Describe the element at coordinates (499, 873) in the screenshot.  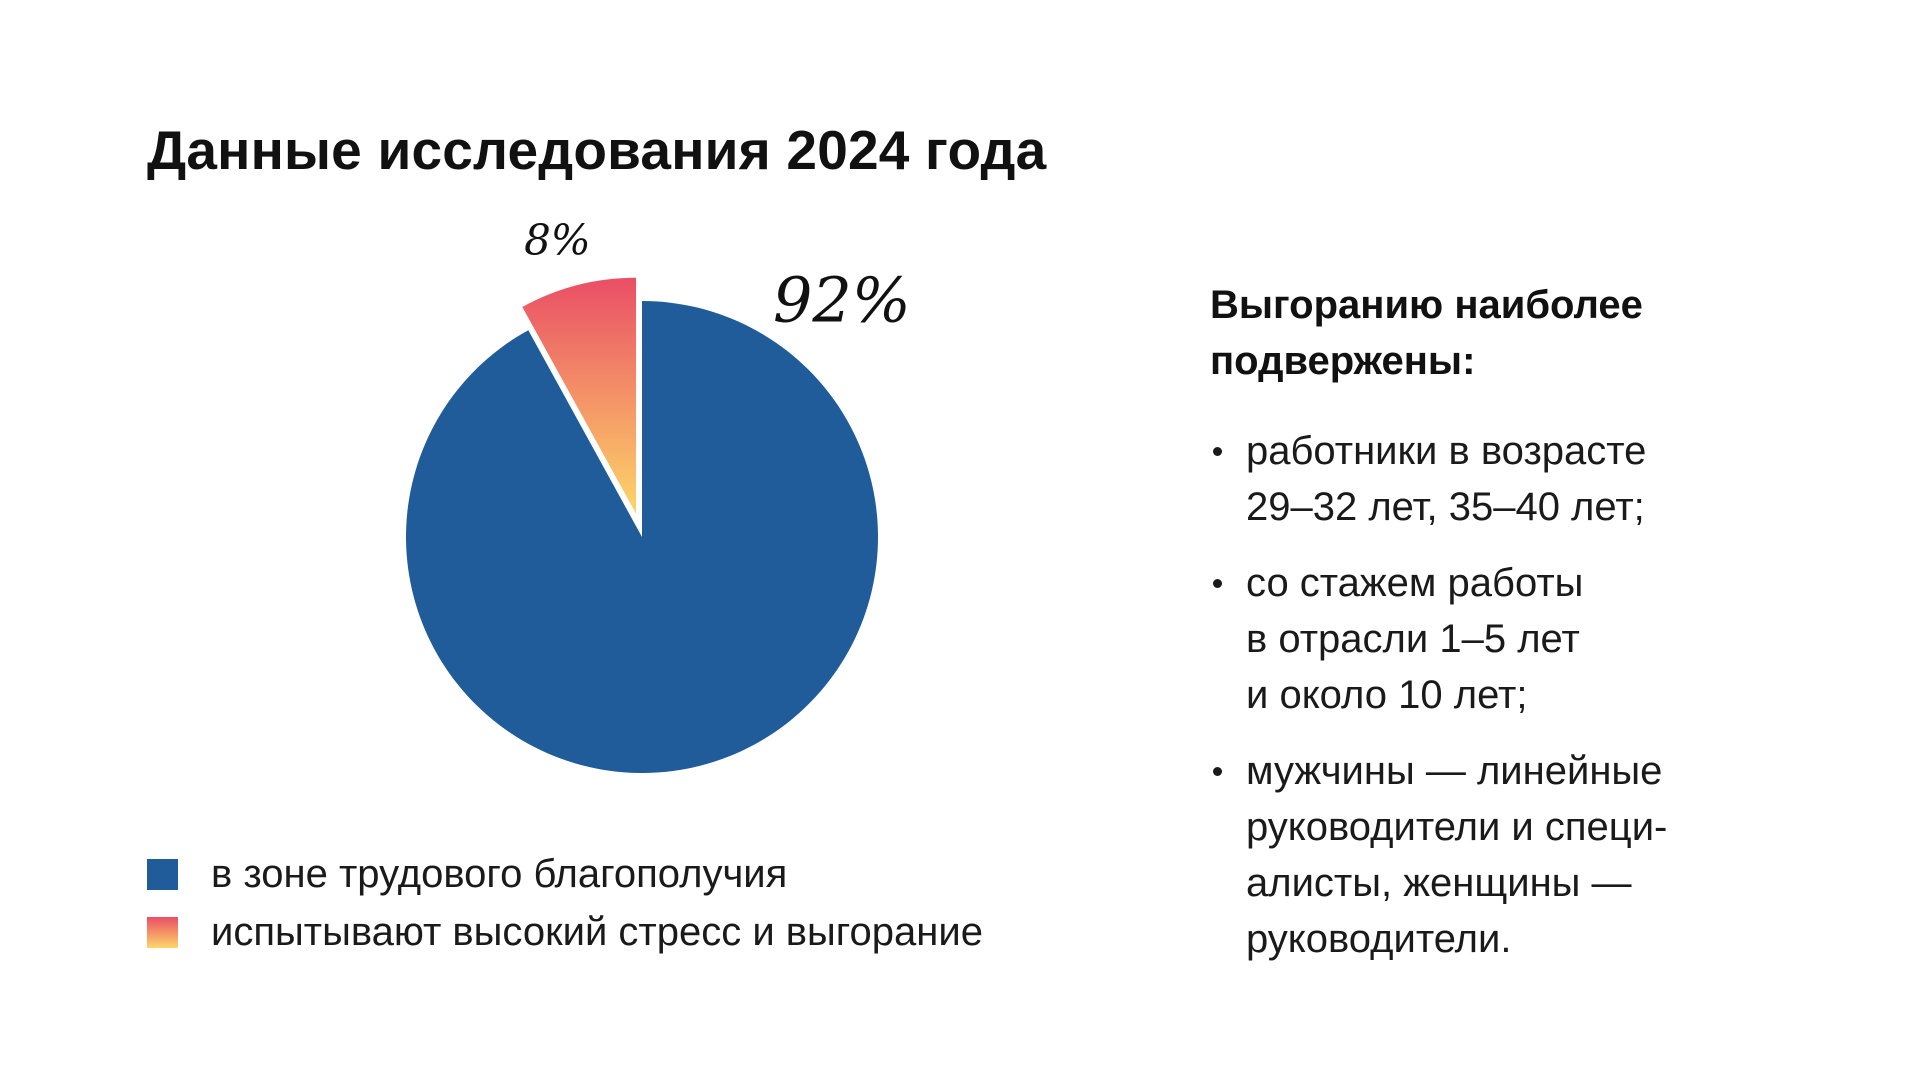
I see `legend-label-wellbeing: в зоне трудового благополучия` at that location.